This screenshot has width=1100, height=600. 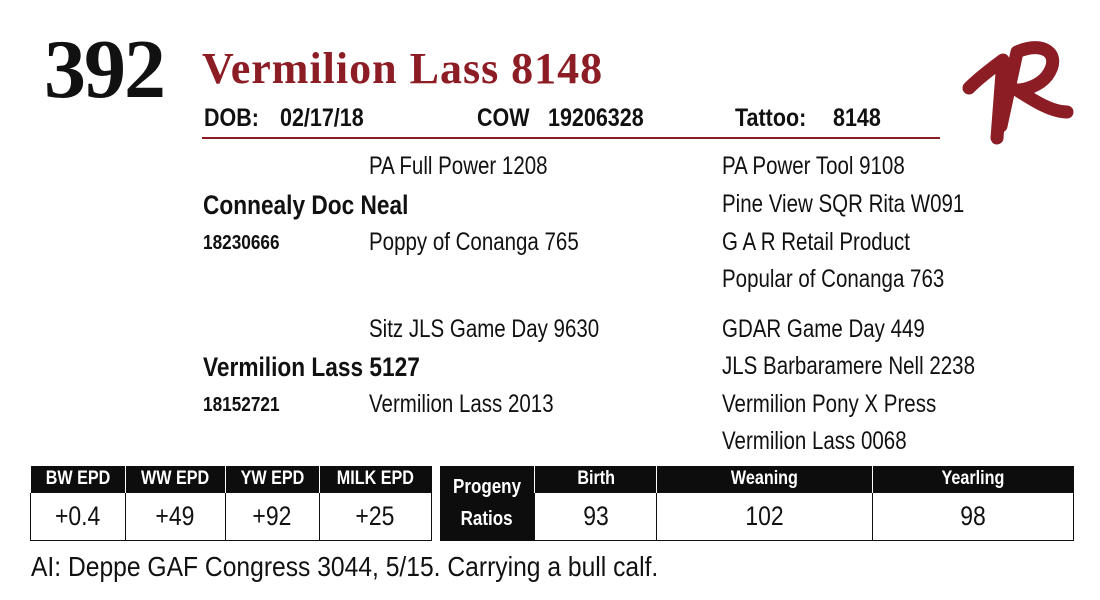 What do you see at coordinates (829, 404) in the screenshot?
I see `dam-dam-sire: Vermilion Pony X Press` at bounding box center [829, 404].